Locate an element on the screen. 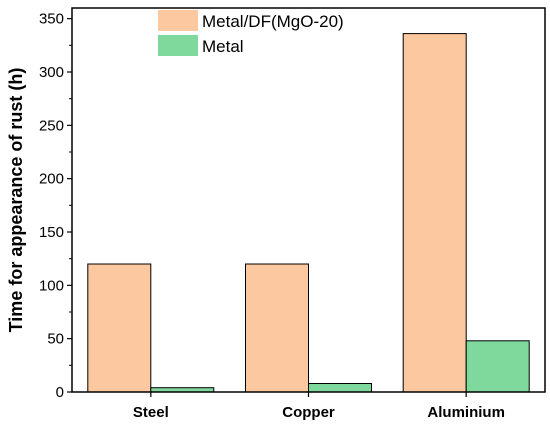 Image resolution: width=550 pixels, height=424 pixels. x-tick-label-aluminium: Aluminium is located at coordinates (466, 412).